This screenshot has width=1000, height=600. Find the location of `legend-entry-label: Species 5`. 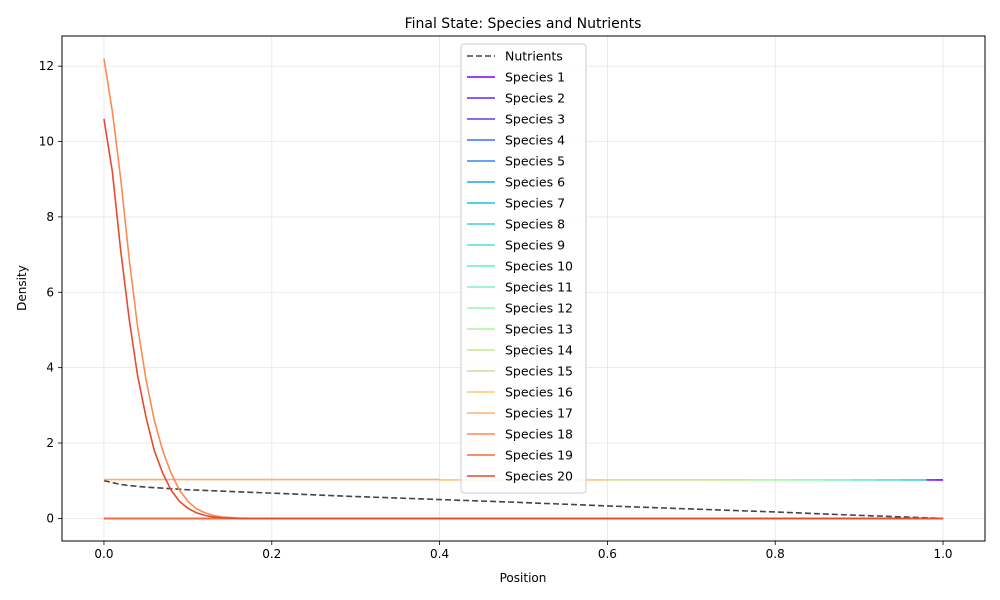

legend-entry-label: Species 5 is located at coordinates (535, 161).